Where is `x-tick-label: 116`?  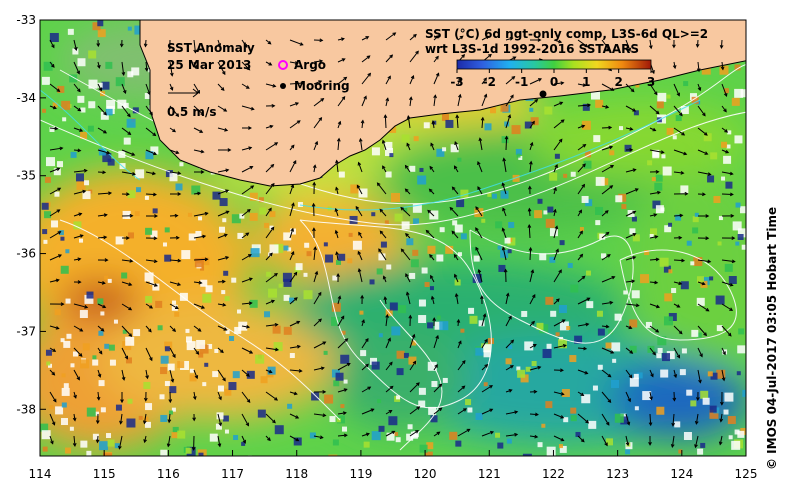 x-tick-label: 116 is located at coordinates (168, 474).